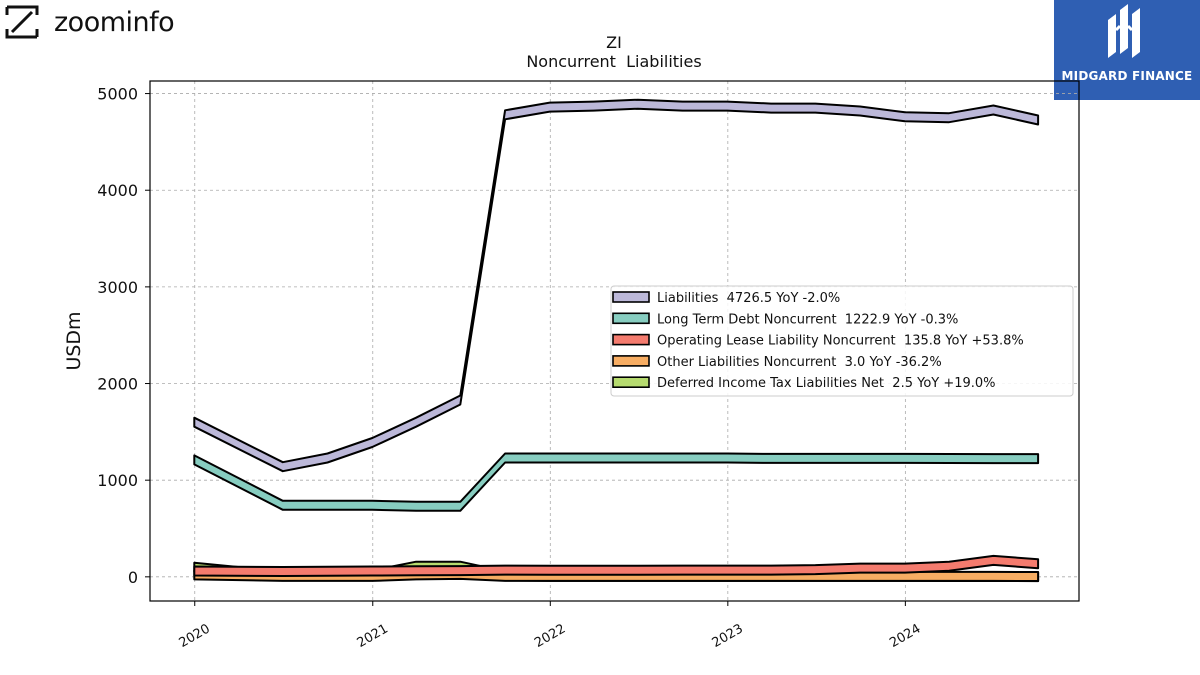 The image size is (1200, 675). I want to click on y-axis-label: USDm, so click(74, 340).